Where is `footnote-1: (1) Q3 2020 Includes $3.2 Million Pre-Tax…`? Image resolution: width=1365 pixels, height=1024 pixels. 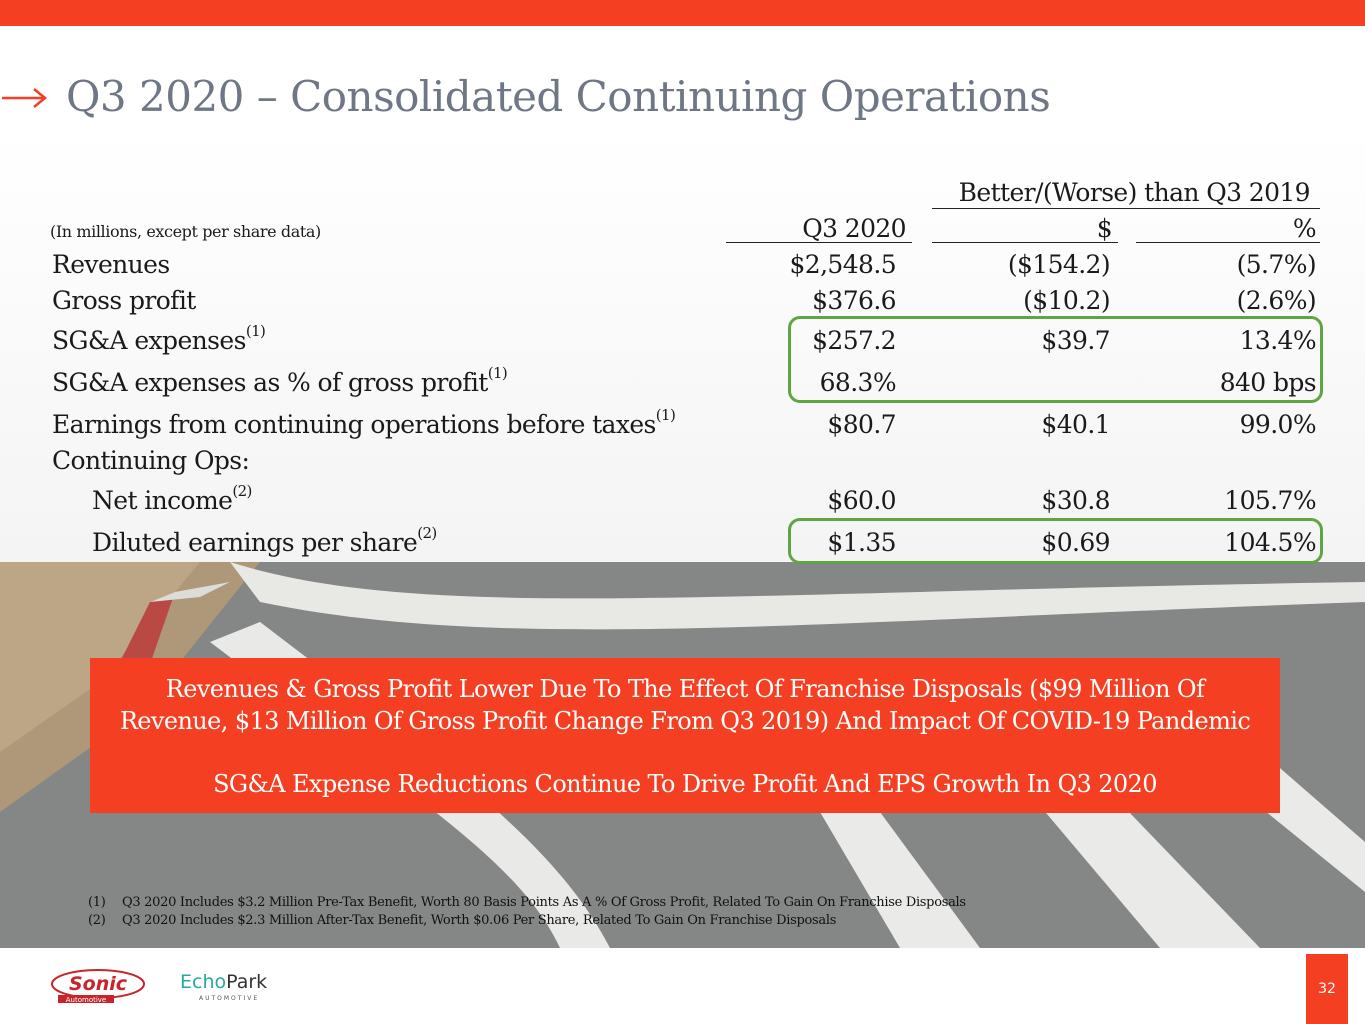
footnote-1: (1) Q3 2020 Includes $3.2 Million Pre-Tax… is located at coordinates (527, 902).